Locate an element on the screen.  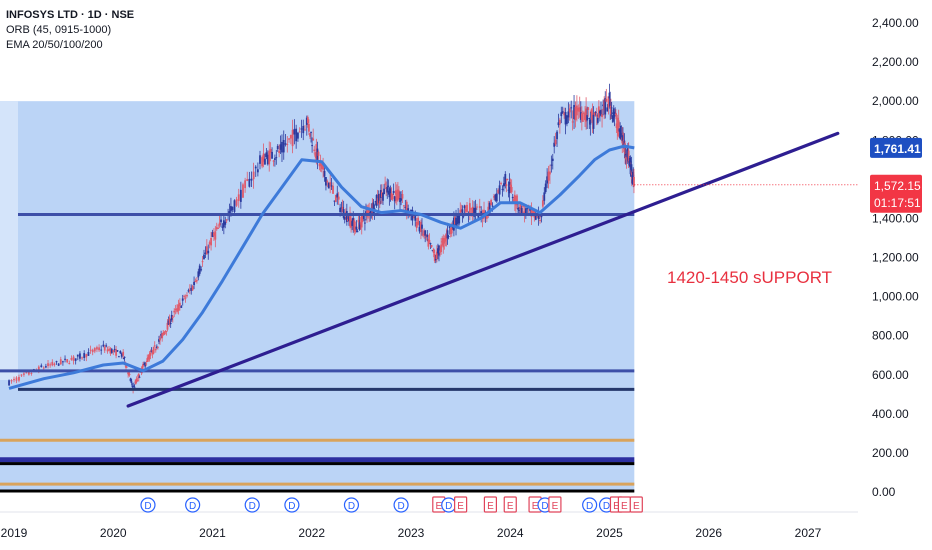
x-tick-label: 2024 is located at coordinates (510, 533).